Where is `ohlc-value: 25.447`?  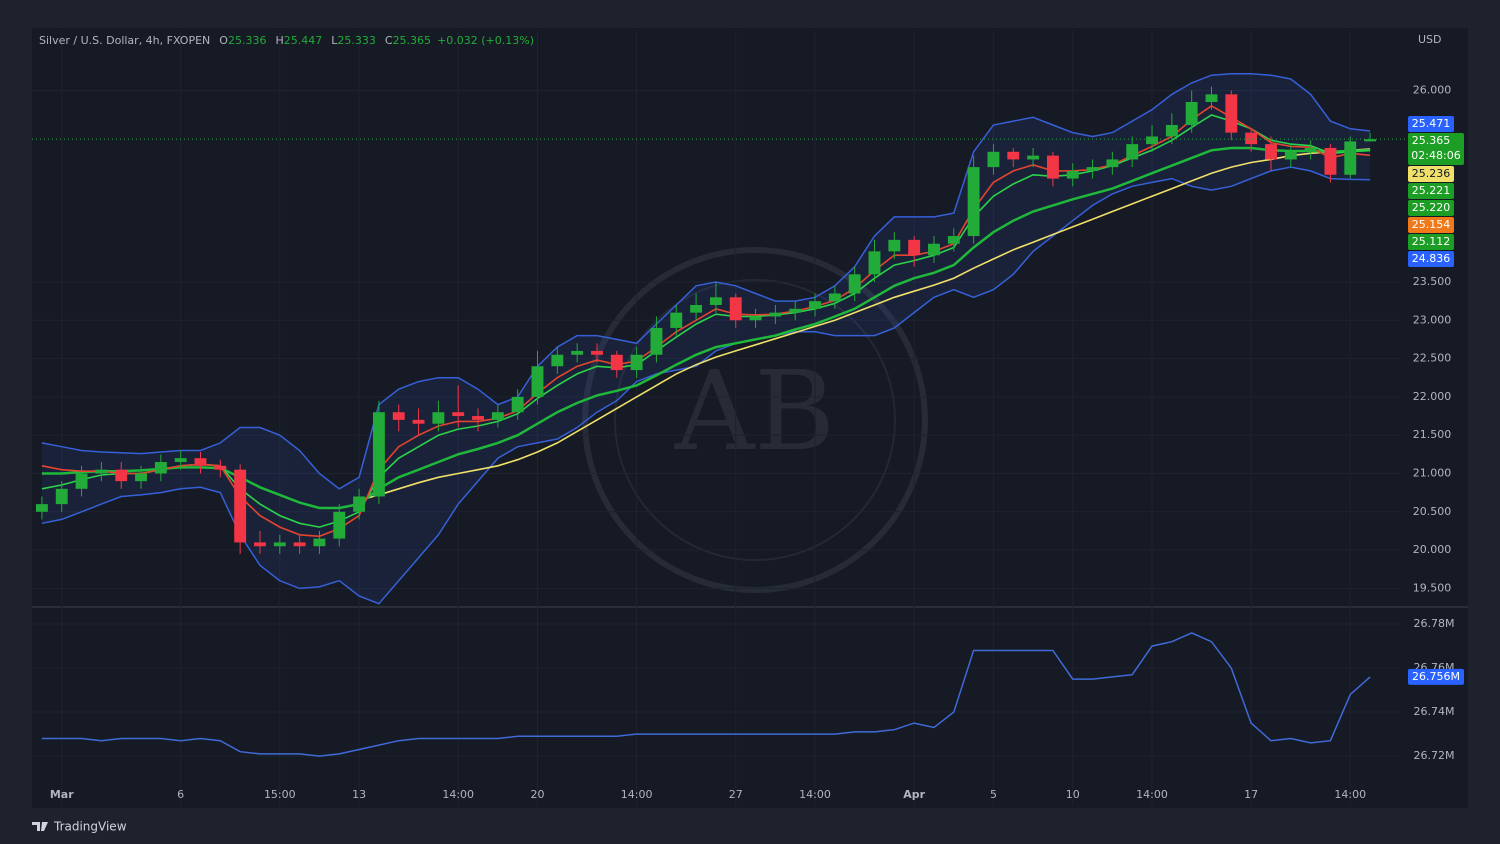
ohlc-value: 25.447 is located at coordinates (303, 40).